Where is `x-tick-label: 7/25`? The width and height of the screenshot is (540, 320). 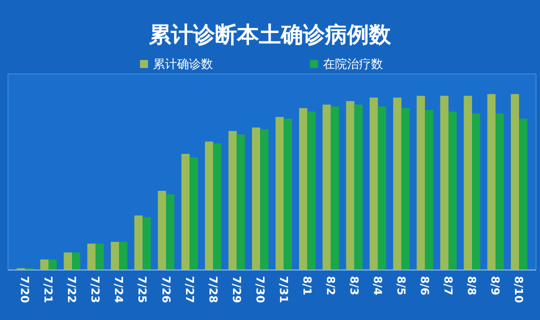
x-tick-label: 7/25 is located at coordinates (142, 289).